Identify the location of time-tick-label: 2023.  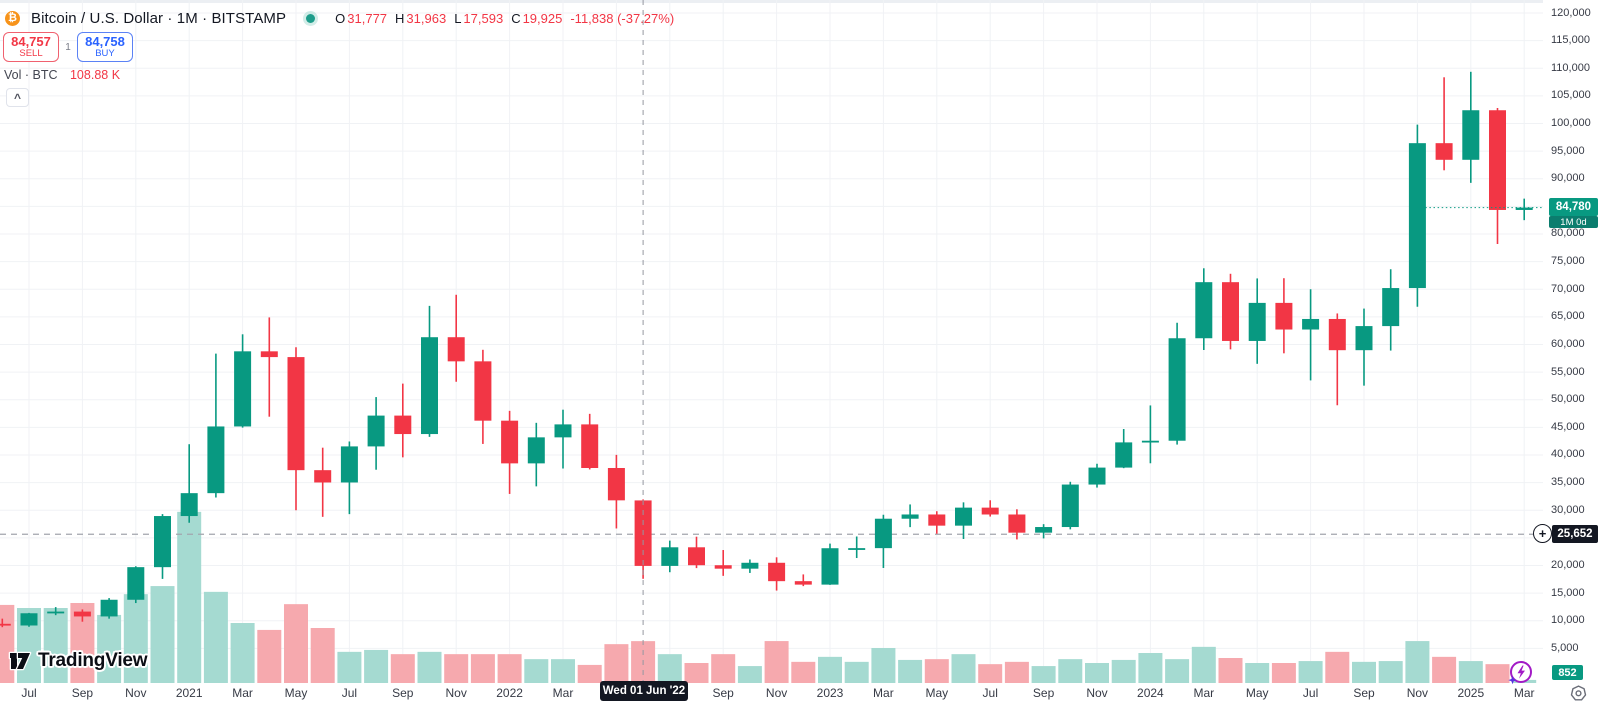
(830, 693).